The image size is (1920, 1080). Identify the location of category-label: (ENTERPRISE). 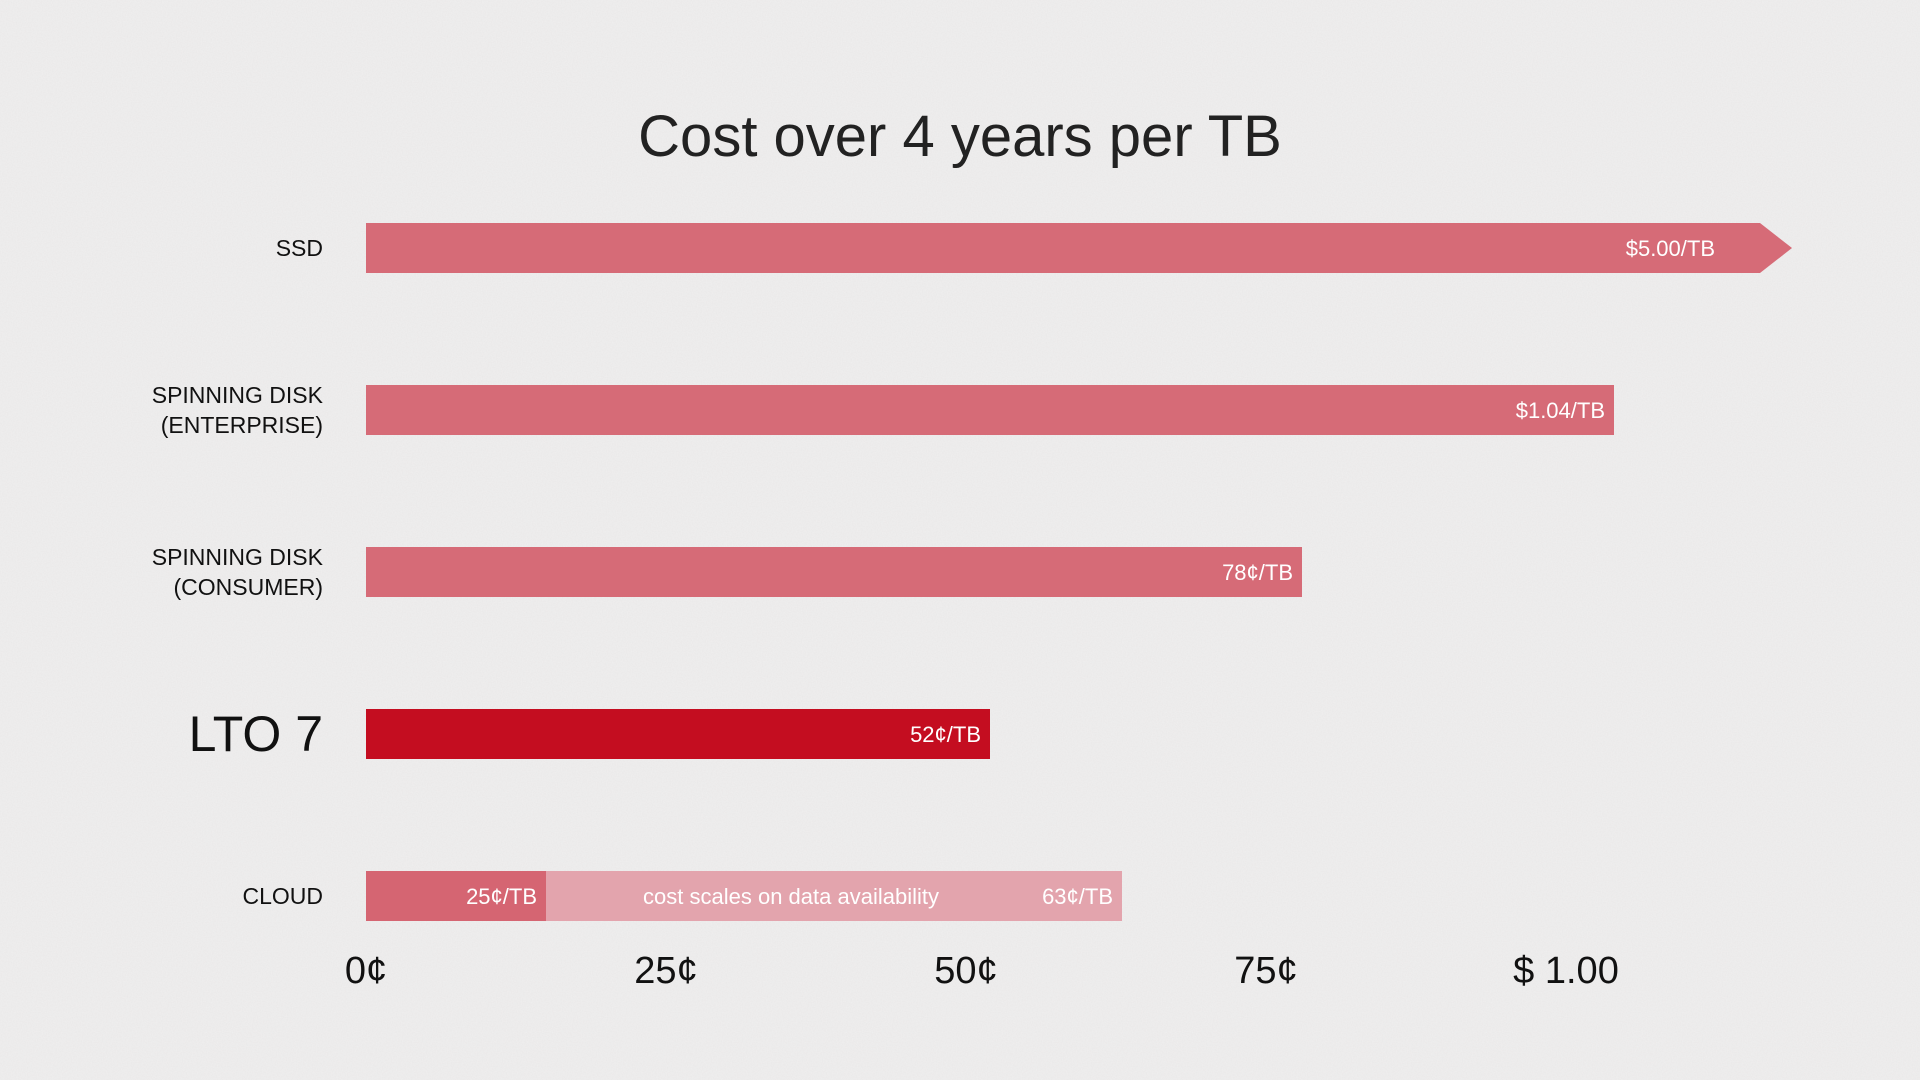
(242, 425).